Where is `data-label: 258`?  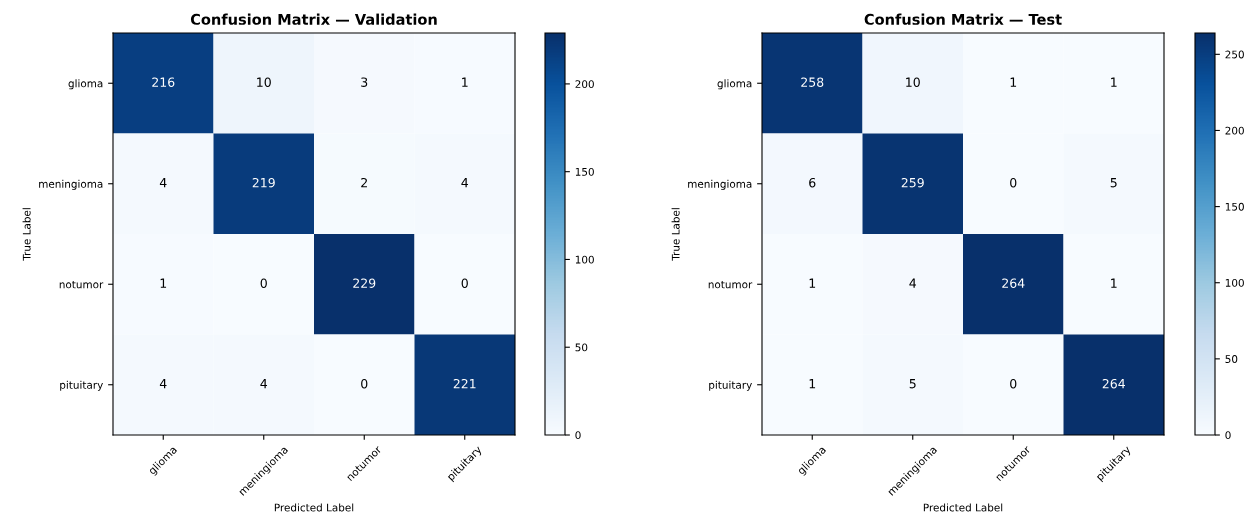 data-label: 258 is located at coordinates (812, 82).